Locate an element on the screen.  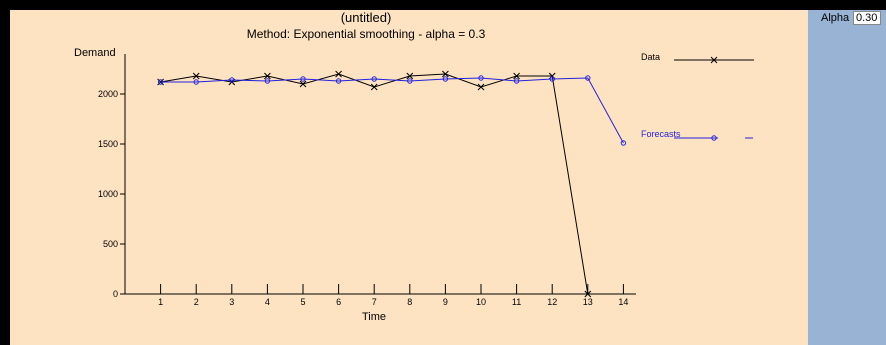
side-panel is located at coordinates (847, 177).